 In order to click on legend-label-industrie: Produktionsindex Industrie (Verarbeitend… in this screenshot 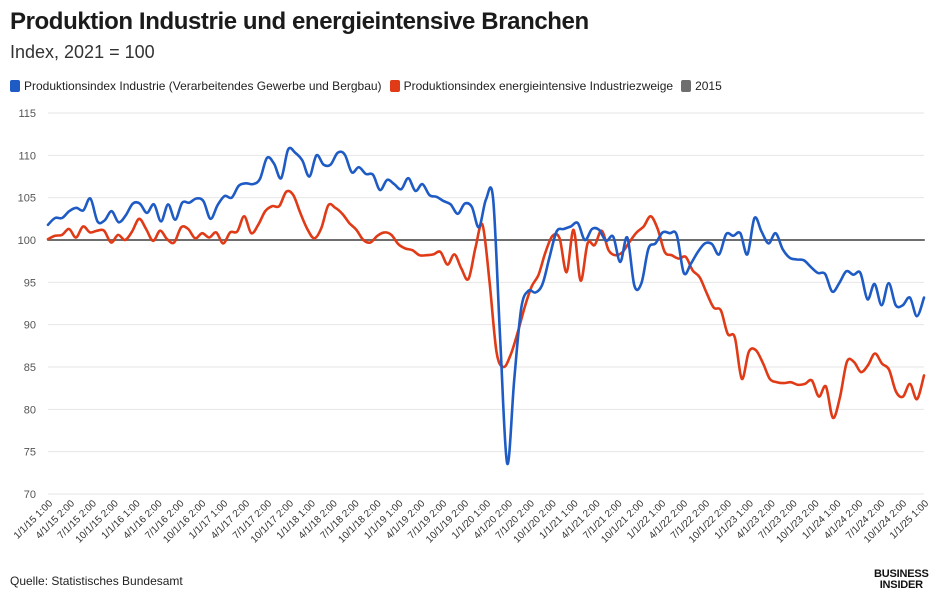, I will do `click(203, 86)`.